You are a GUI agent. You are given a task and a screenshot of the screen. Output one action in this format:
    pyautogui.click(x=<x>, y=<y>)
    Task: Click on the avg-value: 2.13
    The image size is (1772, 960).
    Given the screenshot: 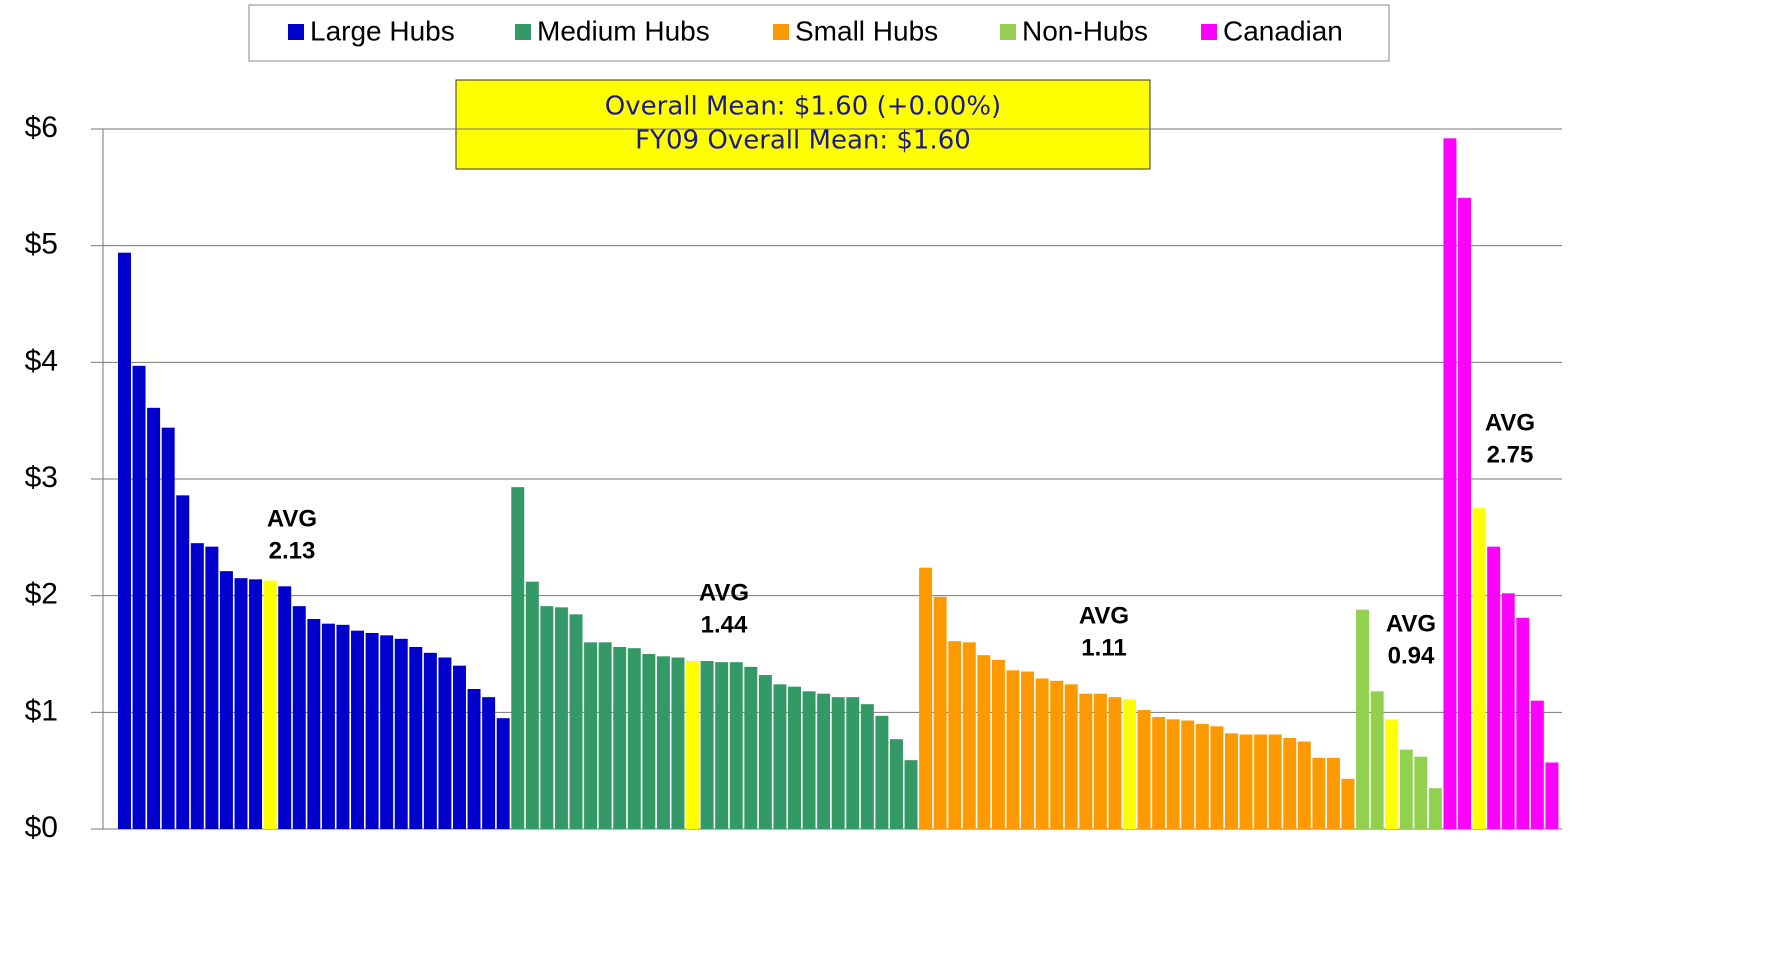 What is the action you would take?
    pyautogui.click(x=292, y=550)
    